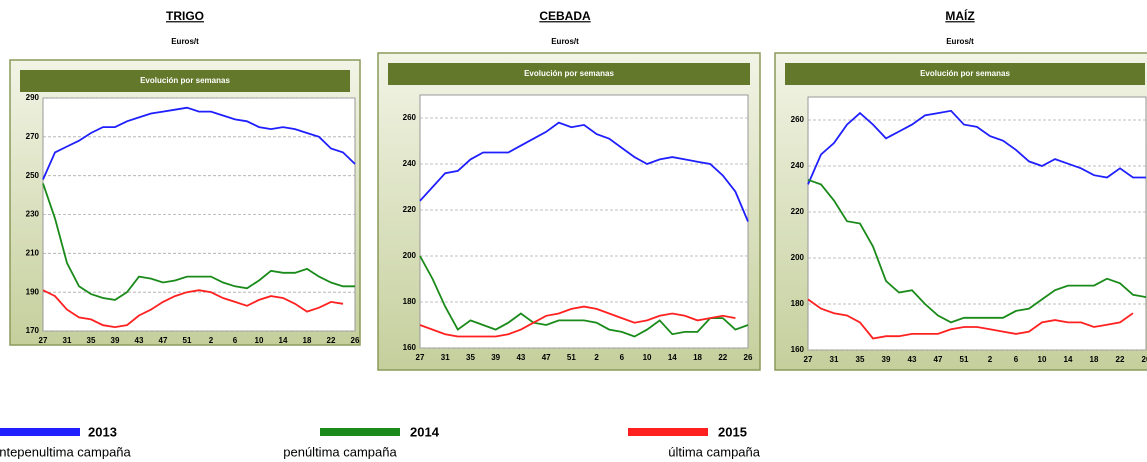 The width and height of the screenshot is (1147, 462). I want to click on chart-title: MAÍZ, so click(959, 15).